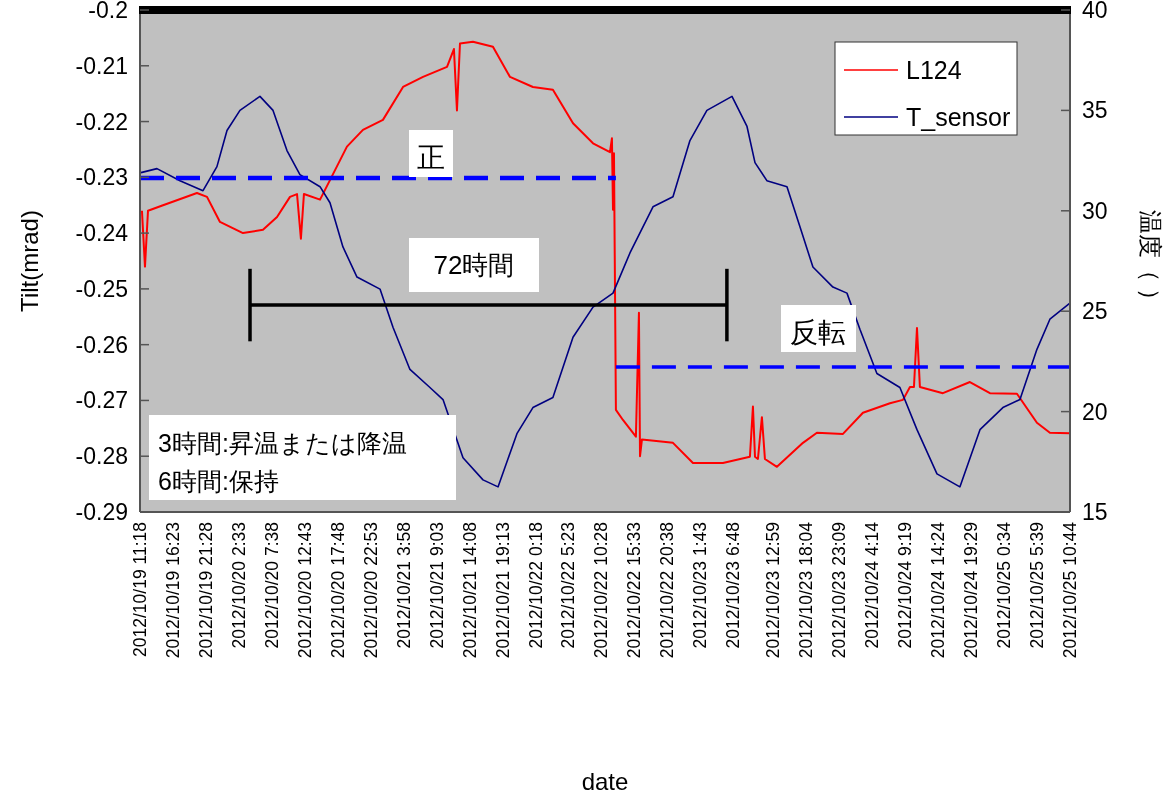  What do you see at coordinates (601, 590) in the screenshot?
I see `x-tick-label: 2012/10/22 10:28` at bounding box center [601, 590].